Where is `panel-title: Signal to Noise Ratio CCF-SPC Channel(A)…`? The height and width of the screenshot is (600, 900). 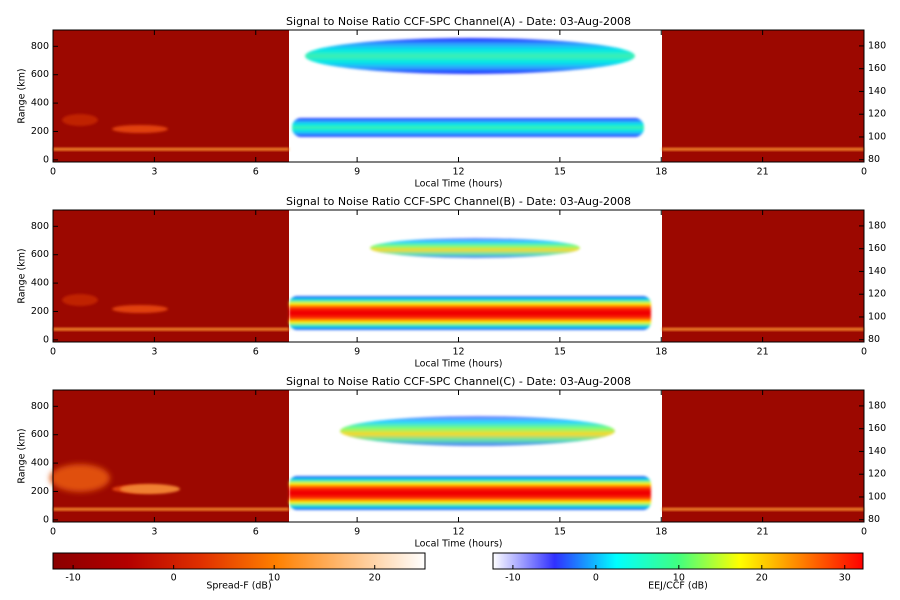
panel-title: Signal to Noise Ratio CCF-SPC Channel(A)… is located at coordinates (458, 21).